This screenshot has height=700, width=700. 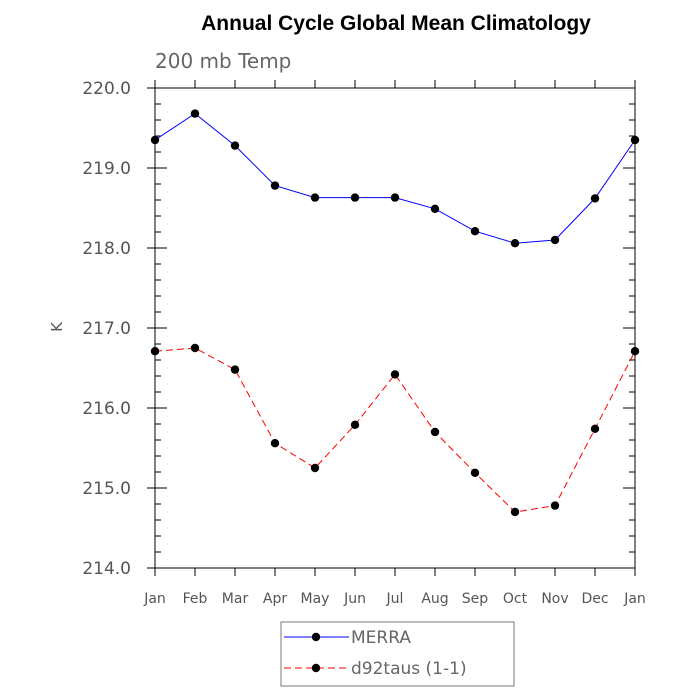 I want to click on y-tick-label: 216.0, so click(x=106, y=409).